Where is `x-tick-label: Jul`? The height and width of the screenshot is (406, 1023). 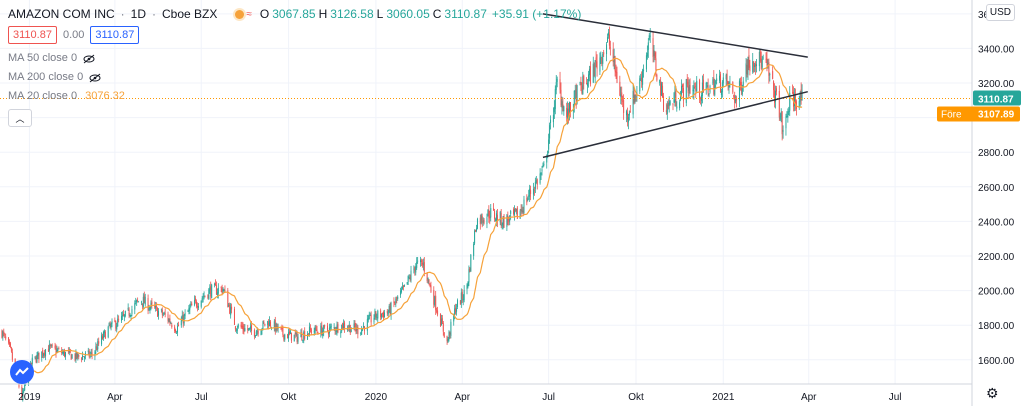
x-tick-label: Jul is located at coordinates (548, 397).